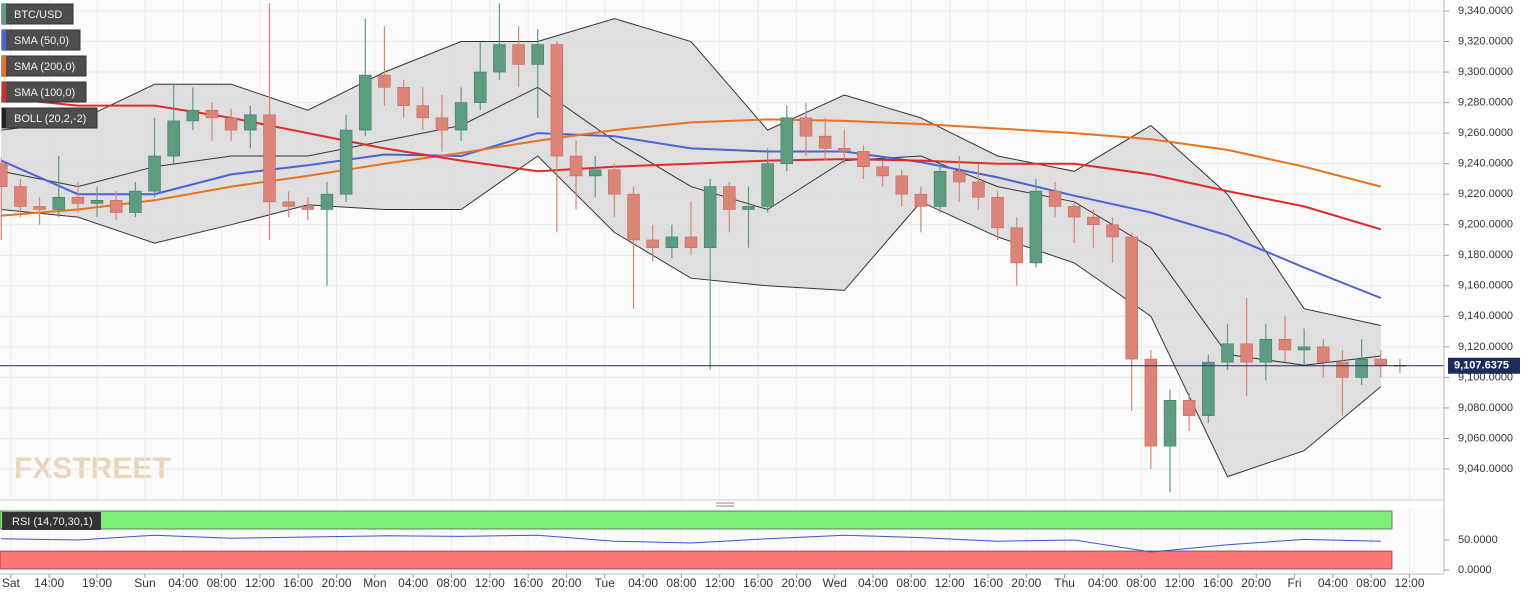  What do you see at coordinates (1485, 41) in the screenshot?
I see `y-tick-label: 9,320.0000` at bounding box center [1485, 41].